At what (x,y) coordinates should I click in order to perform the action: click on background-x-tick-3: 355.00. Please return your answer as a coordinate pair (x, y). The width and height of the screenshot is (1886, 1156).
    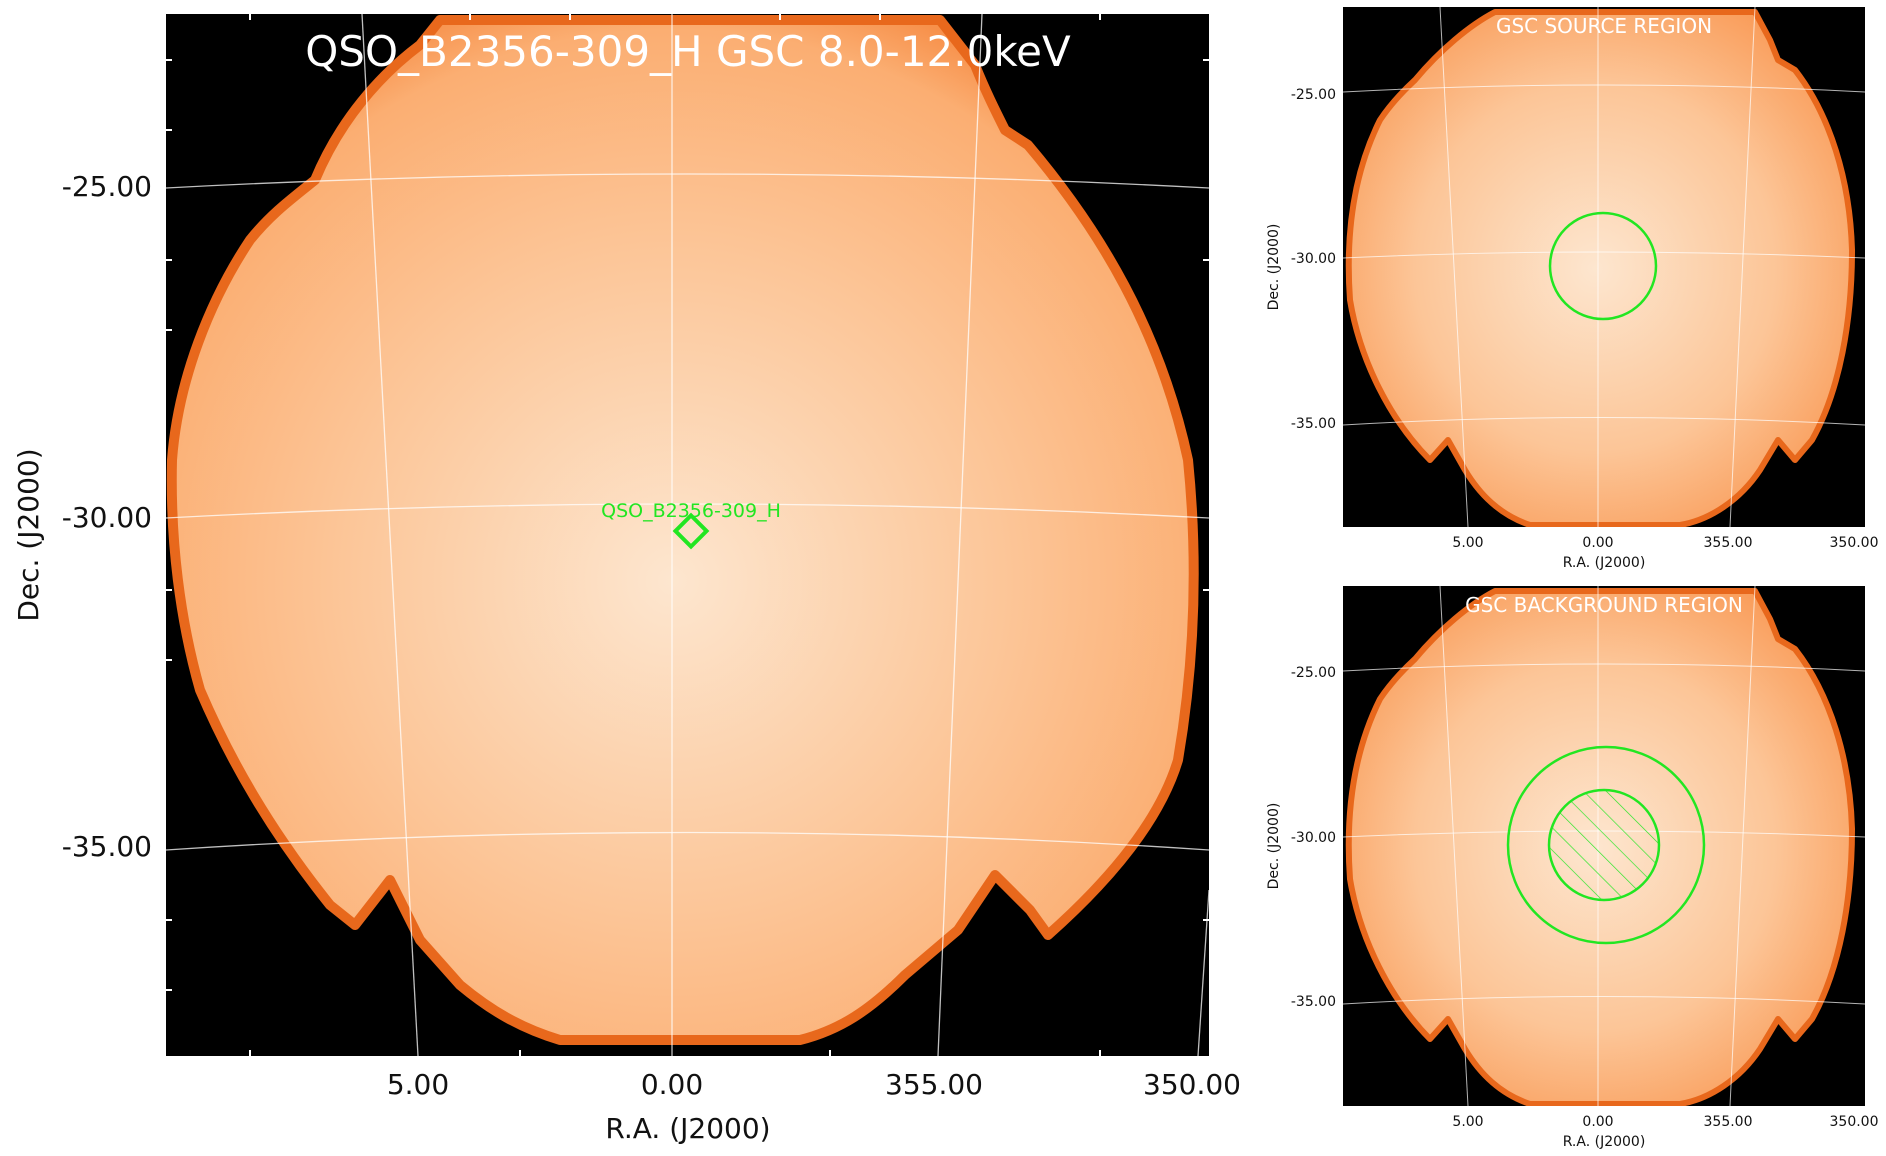
    Looking at the image, I should click on (1728, 1122).